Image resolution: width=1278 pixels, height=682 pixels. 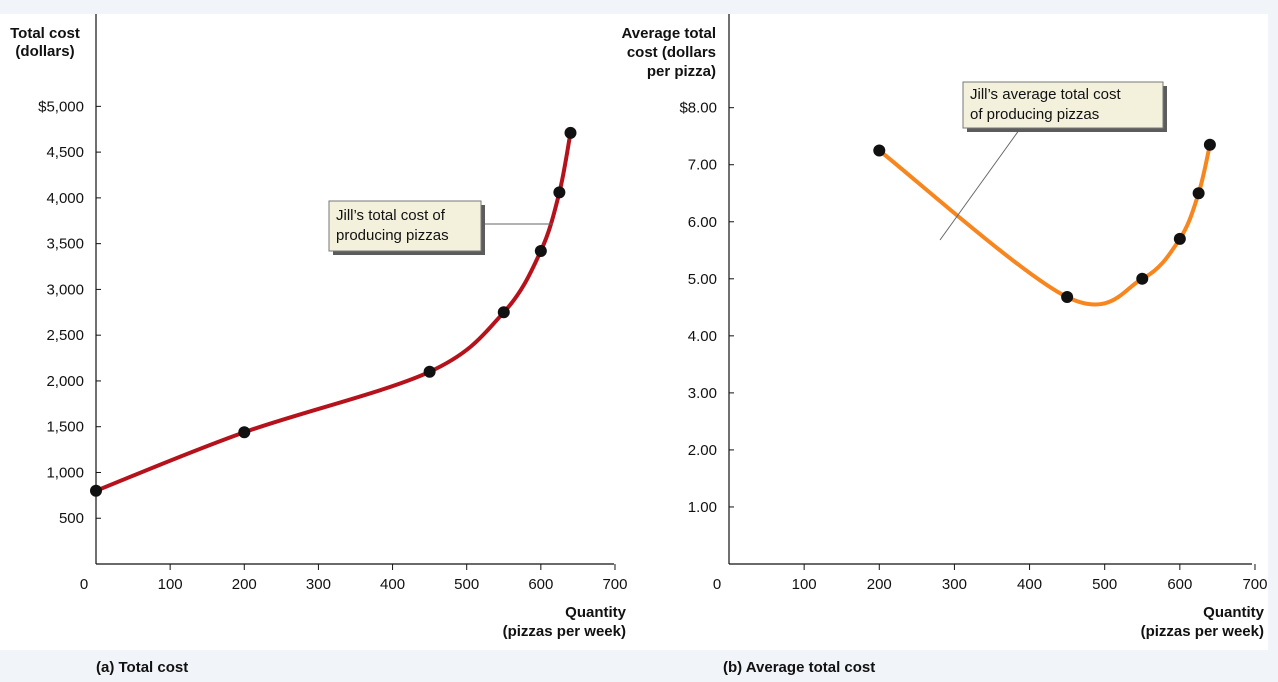 I want to click on y-tick-label: $8.00, so click(x=698, y=108).